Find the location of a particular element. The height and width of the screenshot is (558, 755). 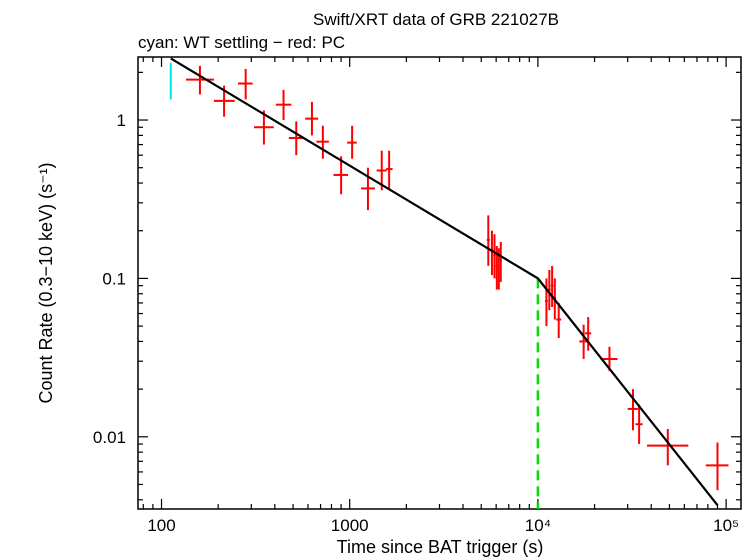

y-tick-label: 0.1 is located at coordinates (114, 278).